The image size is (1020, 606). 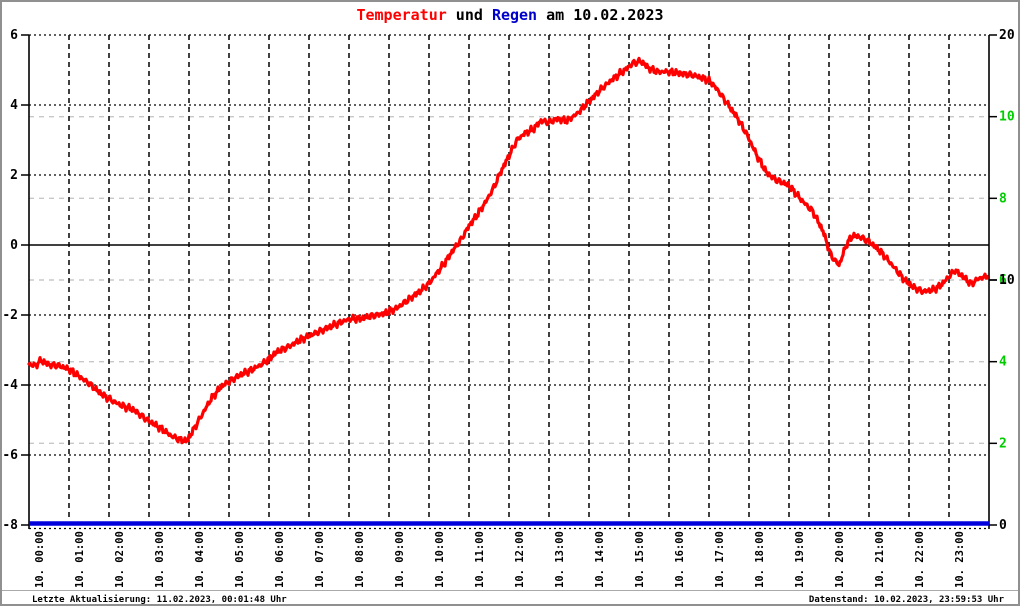 I want to click on y-axis-left-label: 6, so click(x=14, y=35).